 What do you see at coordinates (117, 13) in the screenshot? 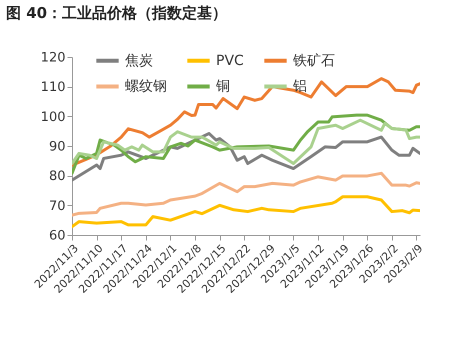
I see `chart-title: 图 40：工业品价格（指数定基）` at bounding box center [117, 13].